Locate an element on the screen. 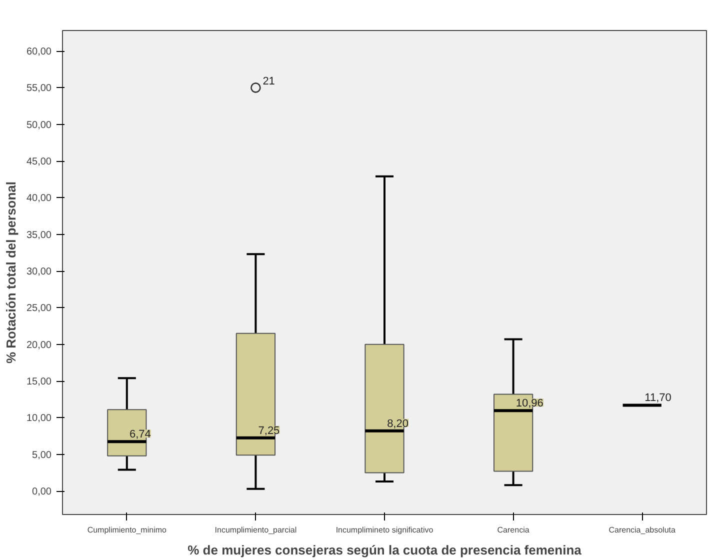 Image resolution: width=718 pixels, height=560 pixels. y-tick-label: 50,00 is located at coordinates (39, 125).